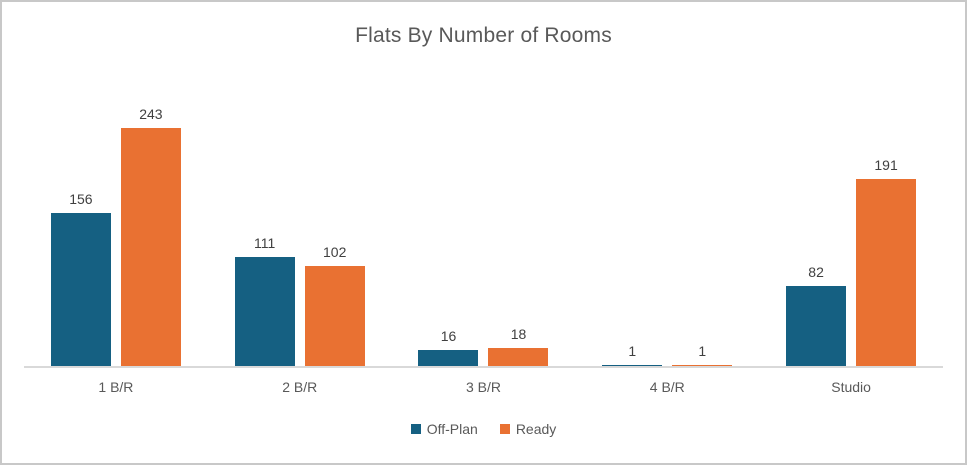 This screenshot has height=465, width=967. Describe the element at coordinates (536, 429) in the screenshot. I see `legend-label: Ready` at that location.